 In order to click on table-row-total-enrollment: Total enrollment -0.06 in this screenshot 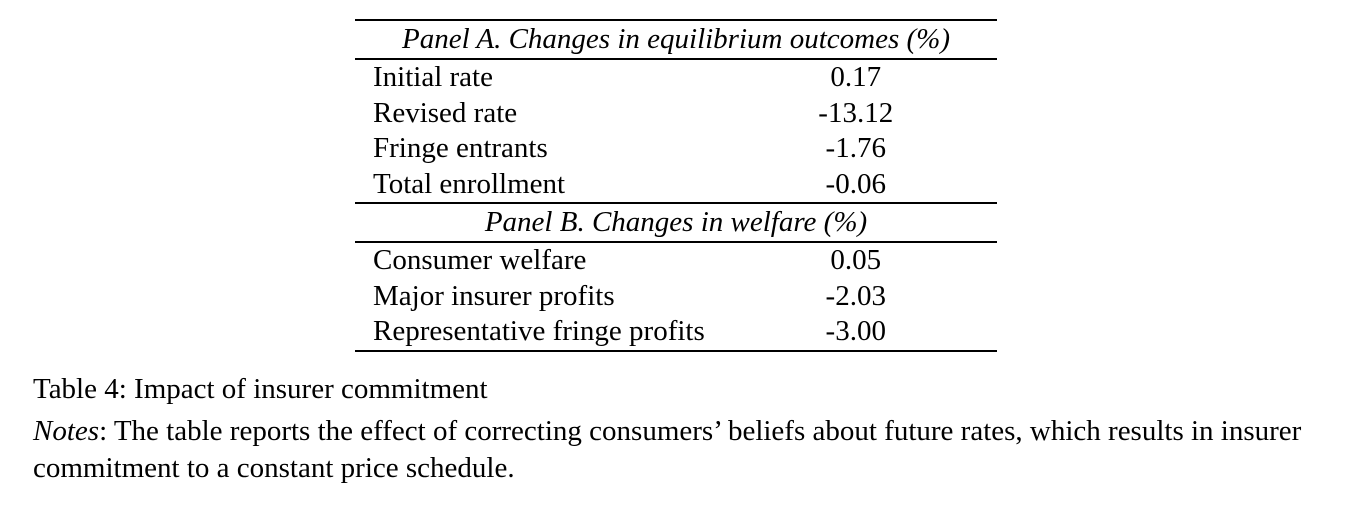, I will do `click(676, 185)`.